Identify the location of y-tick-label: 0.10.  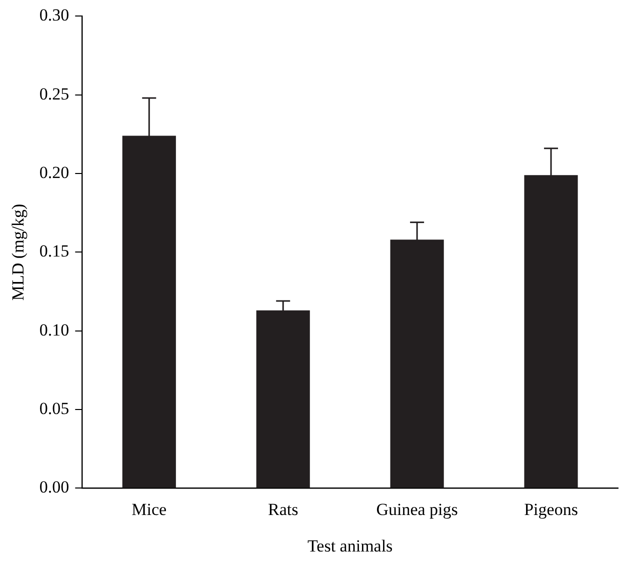
(54, 330).